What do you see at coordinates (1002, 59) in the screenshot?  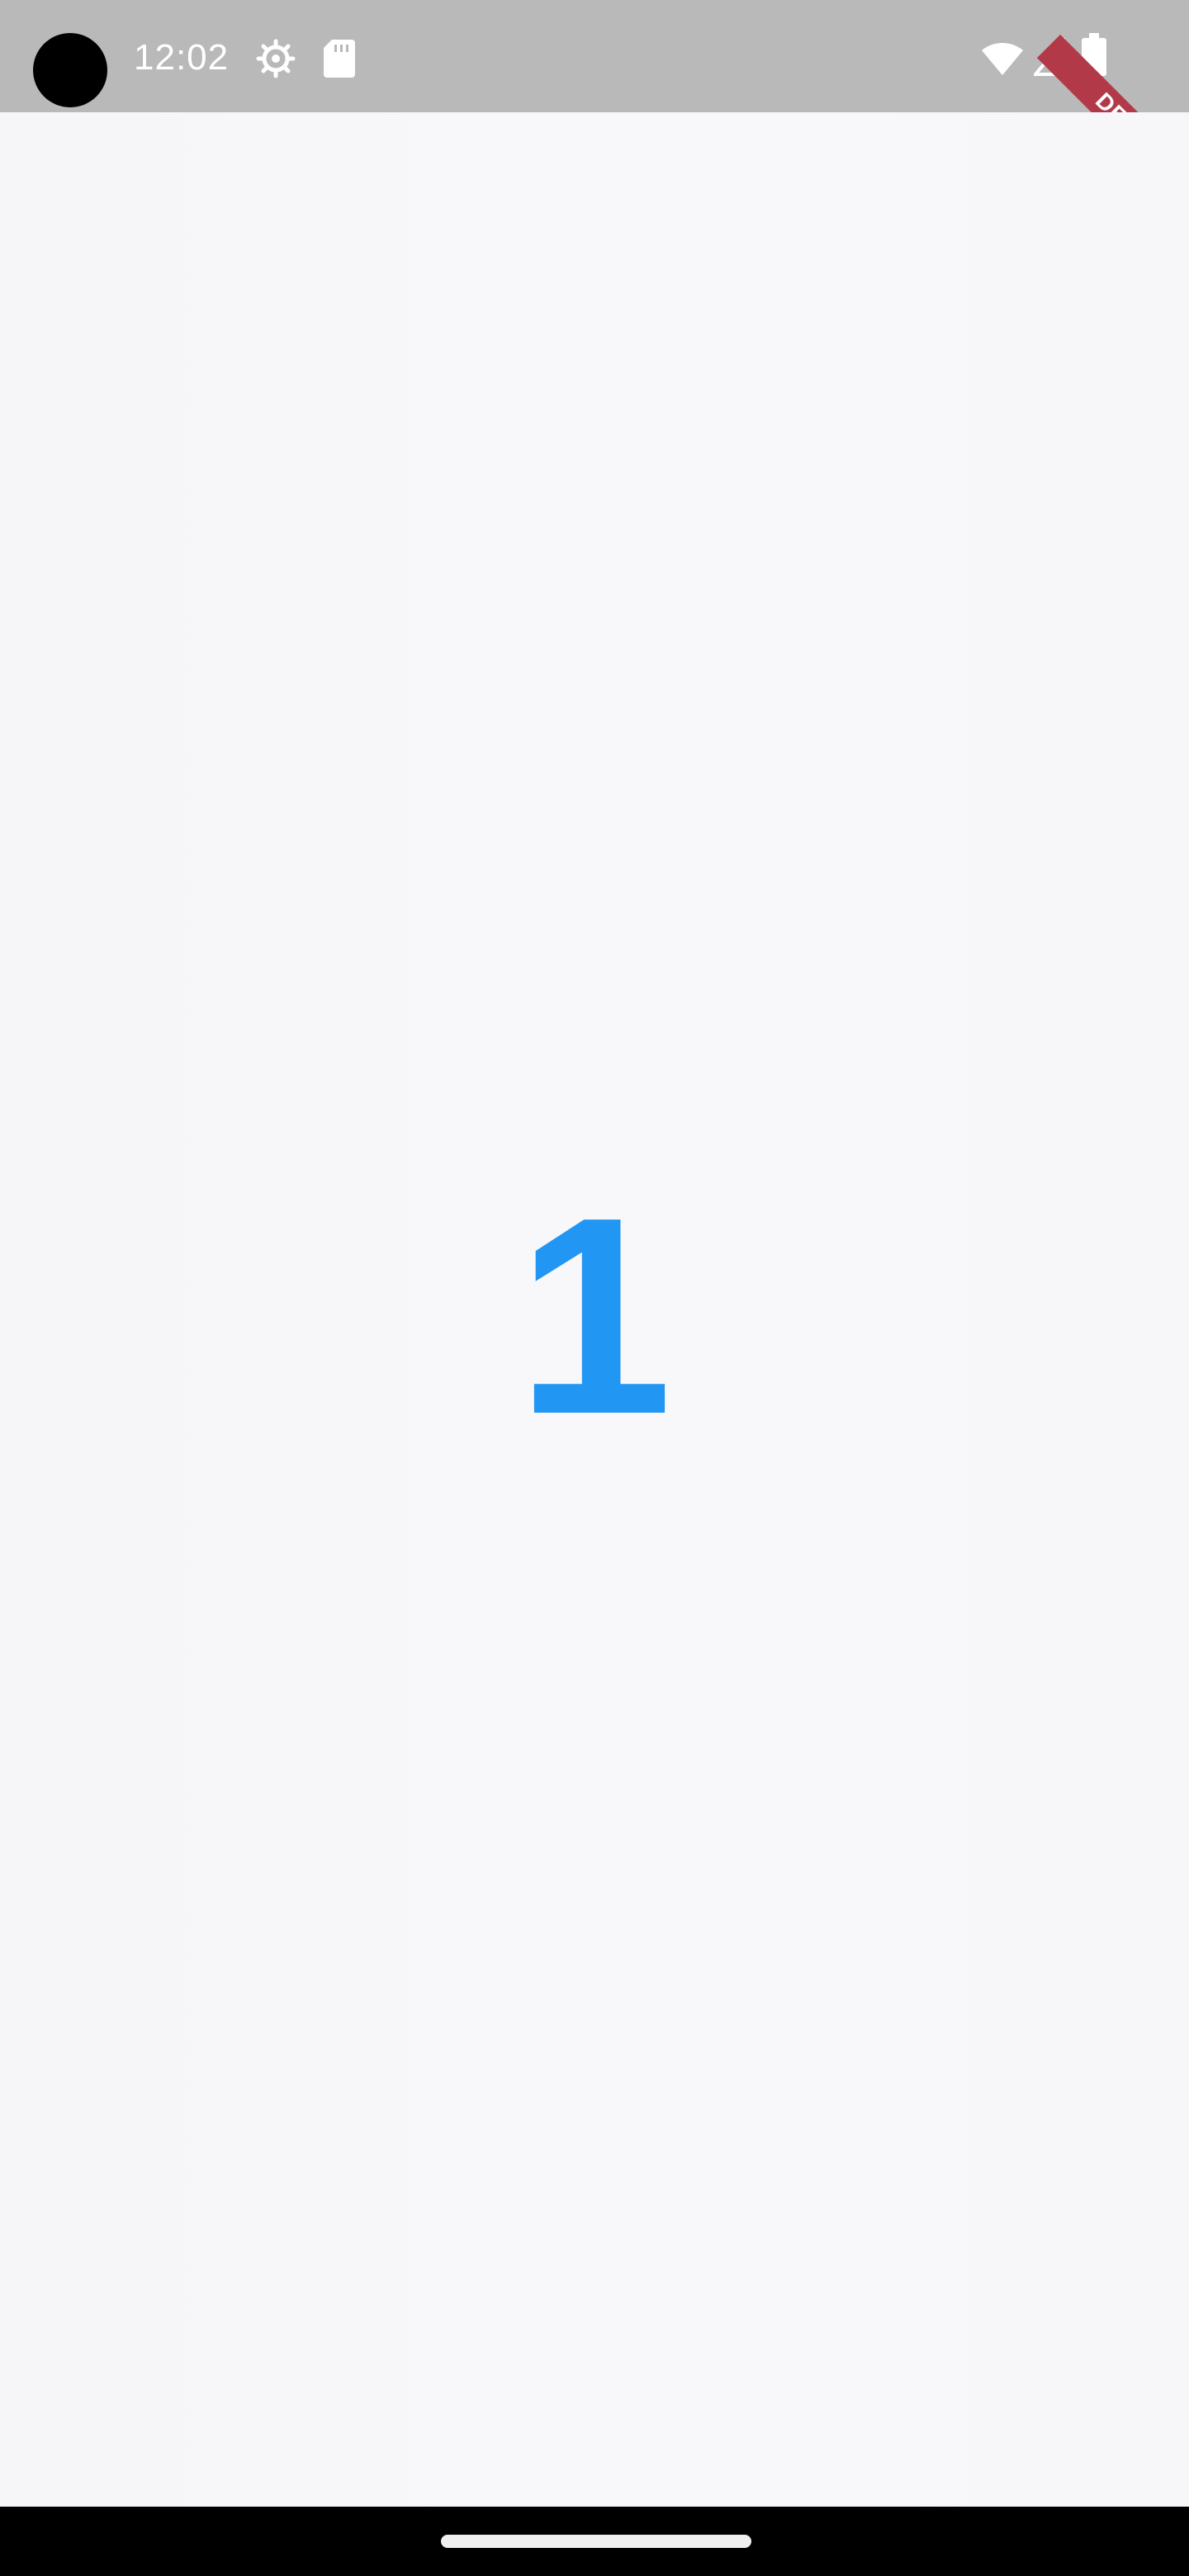 I see `wifi-icon` at bounding box center [1002, 59].